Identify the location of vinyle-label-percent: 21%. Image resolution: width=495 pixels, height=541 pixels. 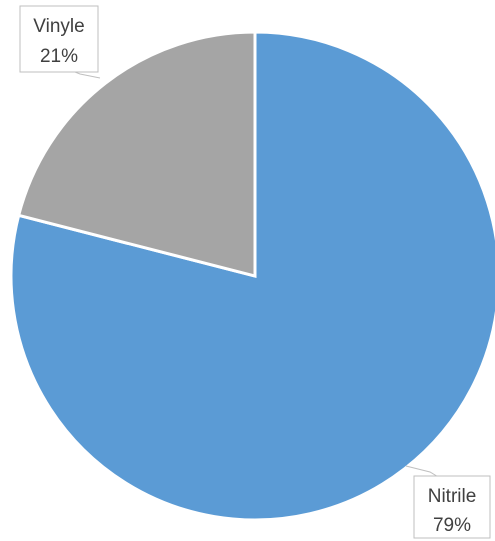
(59, 56).